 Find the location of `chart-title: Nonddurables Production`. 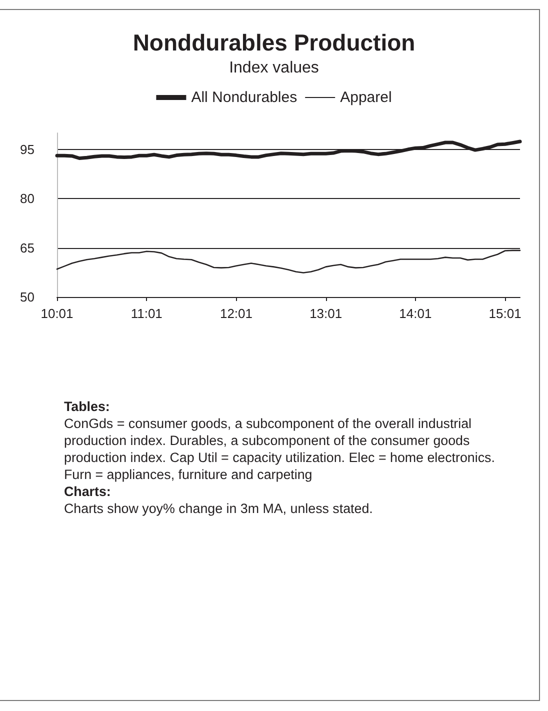

chart-title: Nonddurables Production is located at coordinates (274, 43).